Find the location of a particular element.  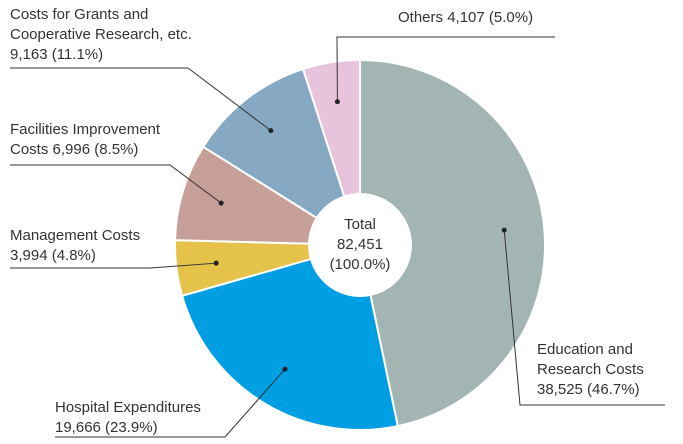

category-label: Management Costs is located at coordinates (75, 235).